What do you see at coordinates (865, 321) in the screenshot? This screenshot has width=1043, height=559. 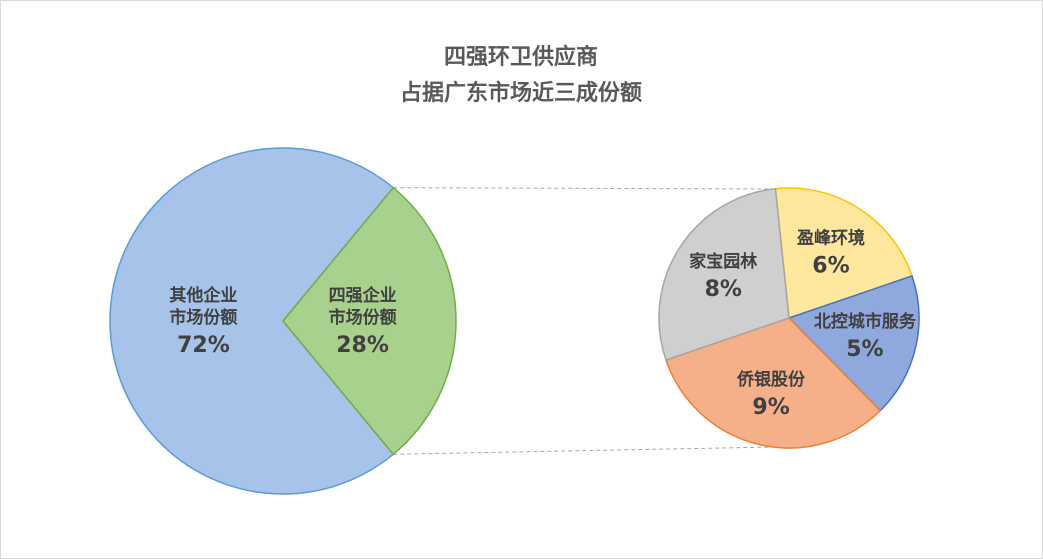 I see `slice-label: 北控城市服务` at bounding box center [865, 321].